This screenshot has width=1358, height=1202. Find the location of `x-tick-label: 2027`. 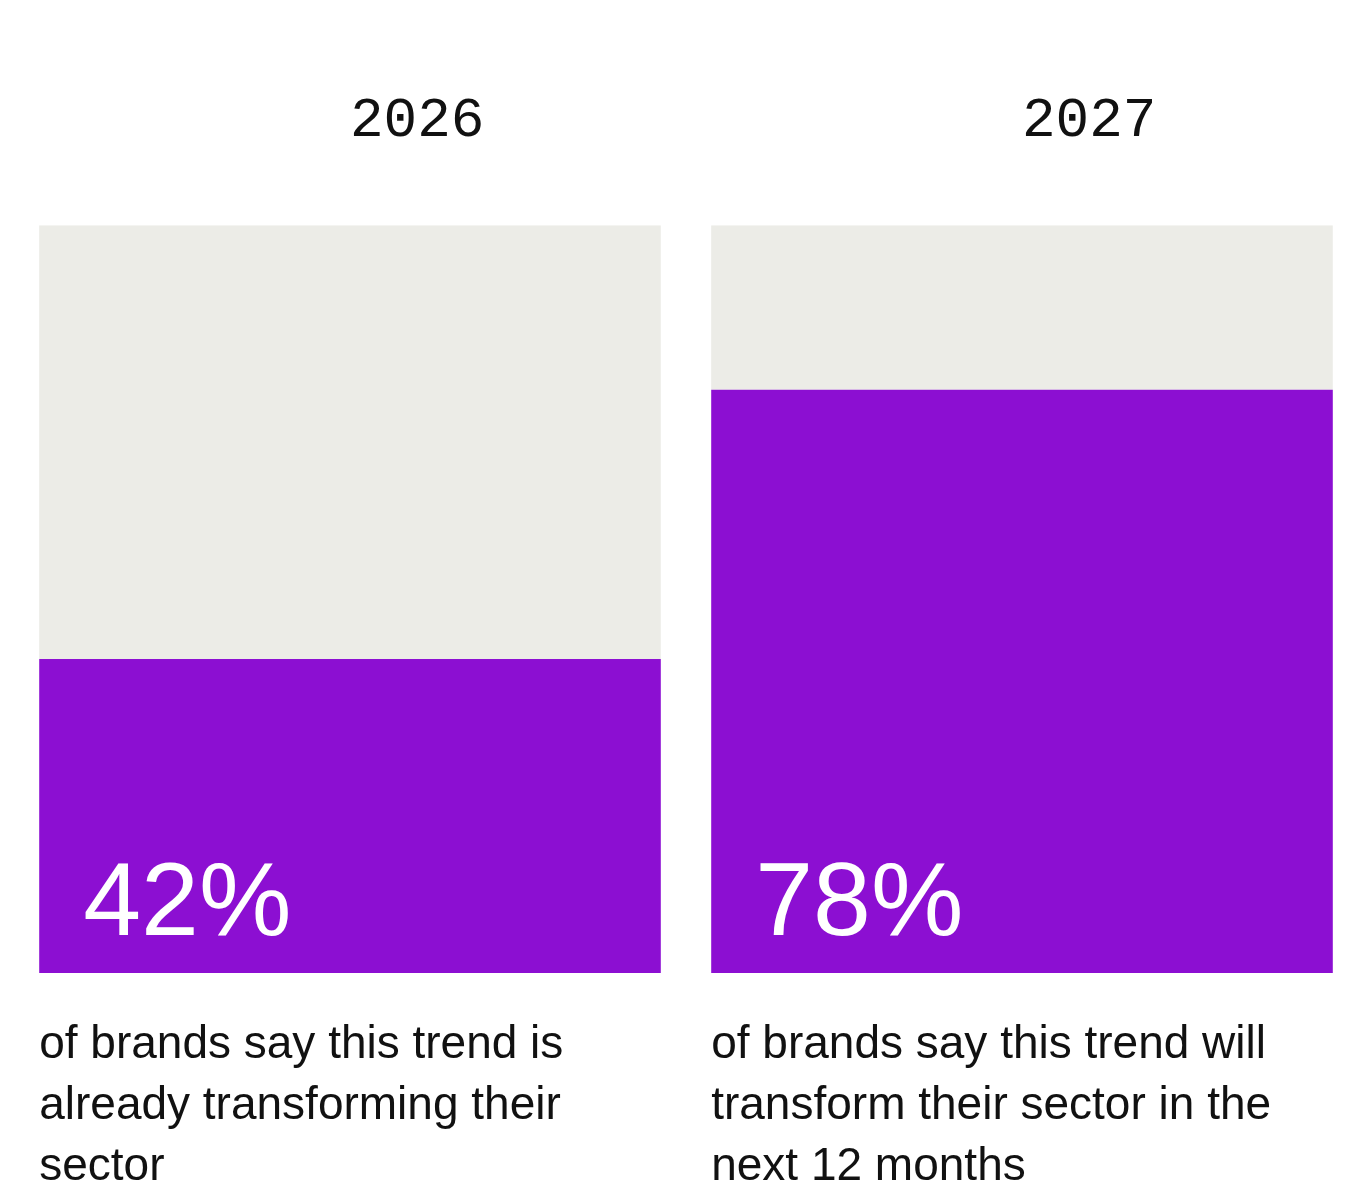

x-tick-label: 2027 is located at coordinates (1089, 121).